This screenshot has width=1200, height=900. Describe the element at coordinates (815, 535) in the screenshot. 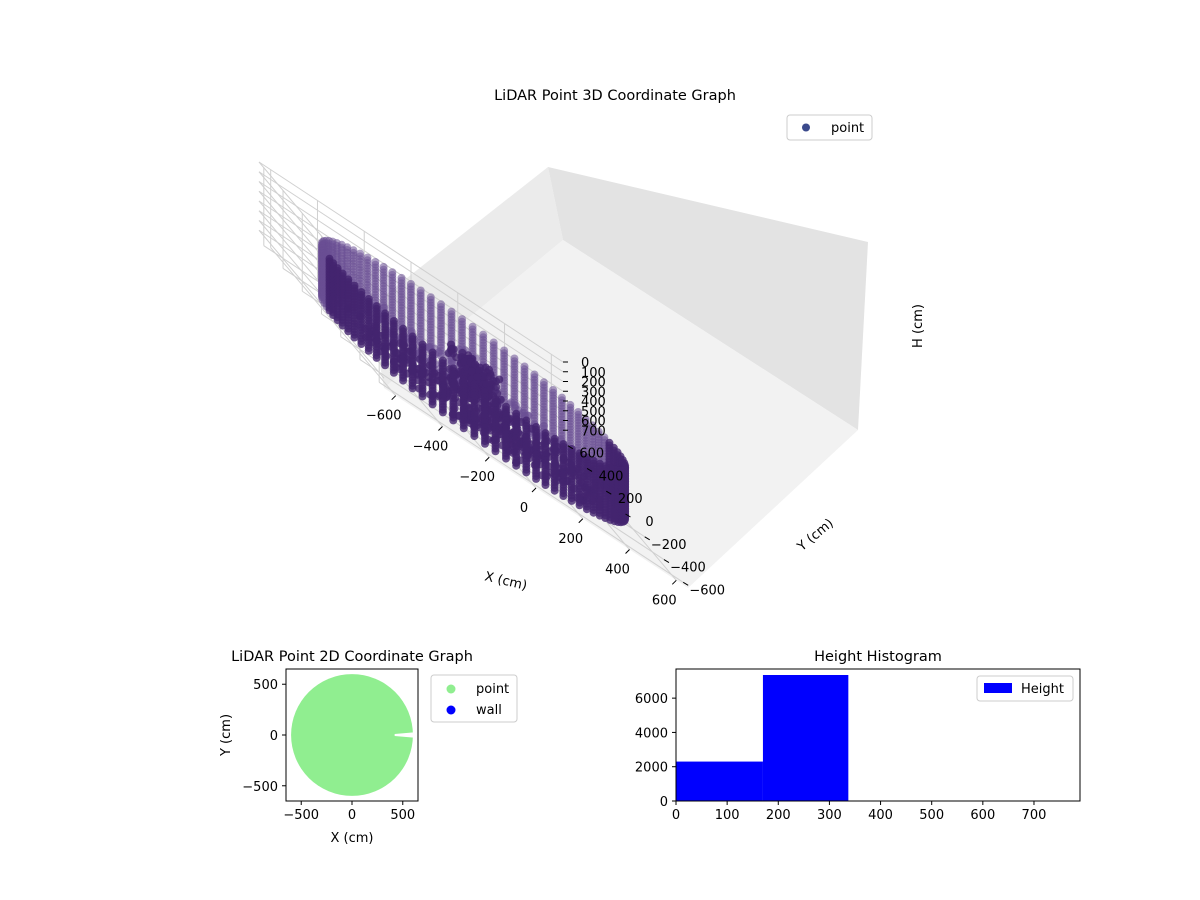

I see `y-axis-label-3d: Y (cm)` at that location.